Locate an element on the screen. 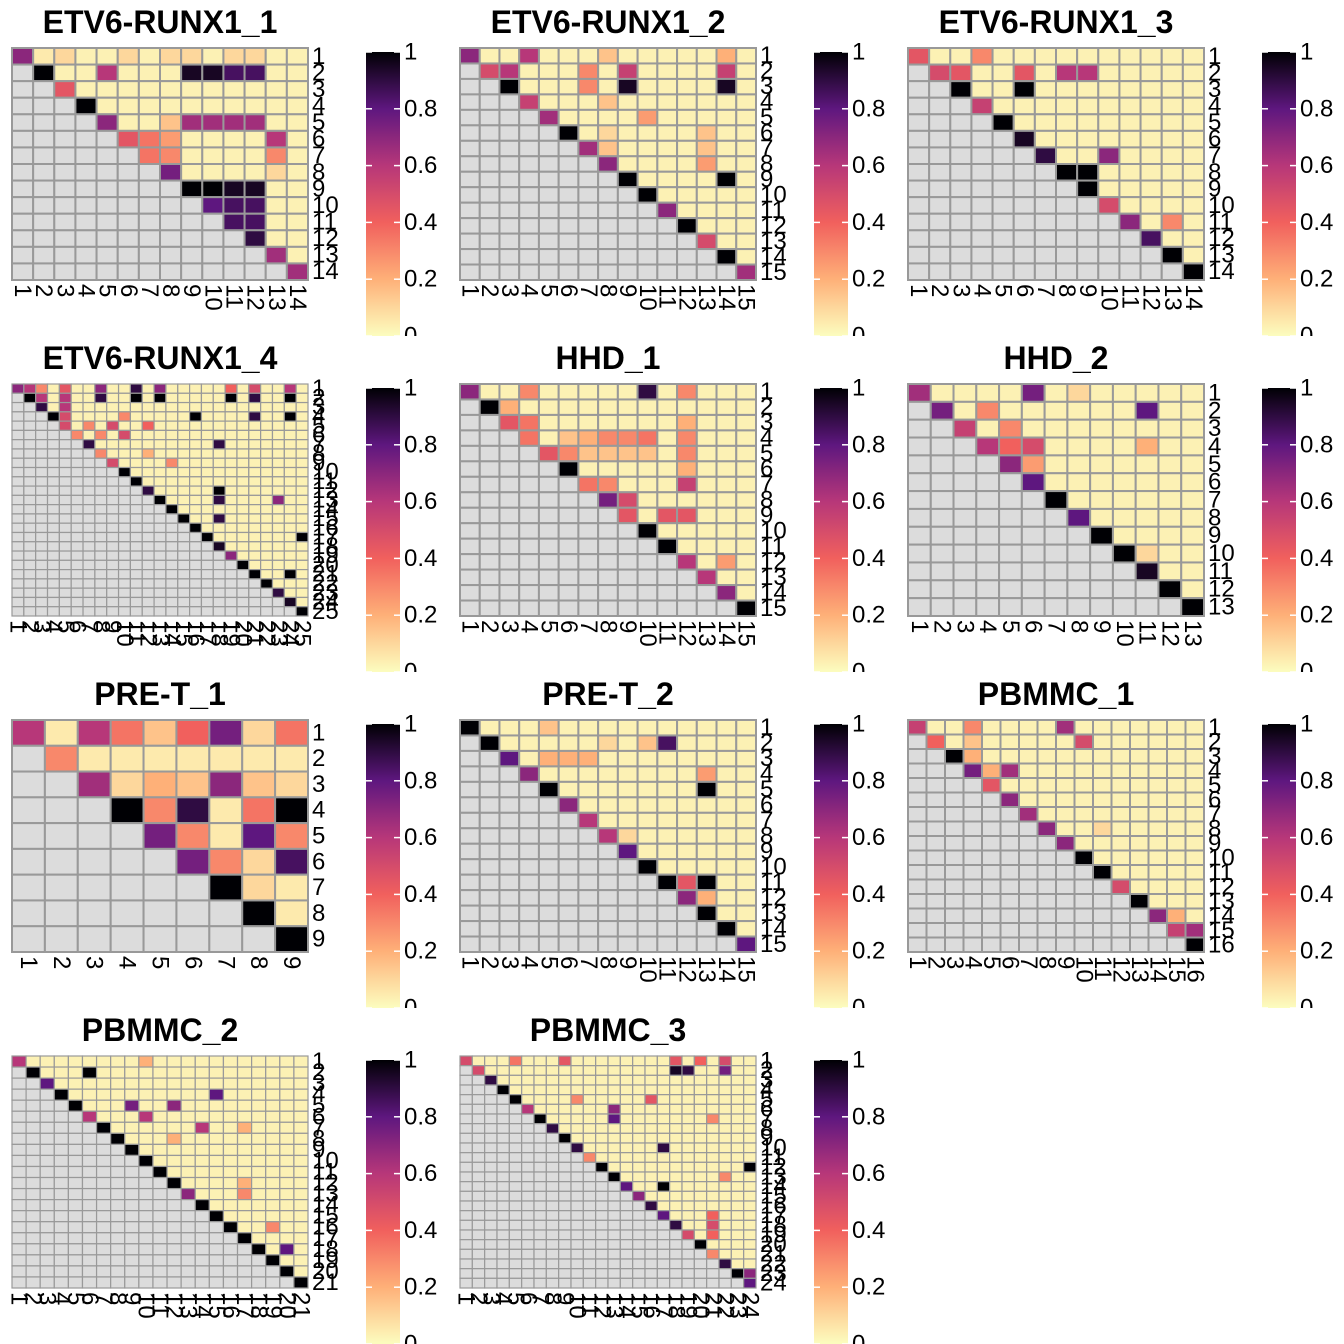 This screenshot has width=1344, height=1344. col-tick-label: 13 is located at coordinates (706, 633).